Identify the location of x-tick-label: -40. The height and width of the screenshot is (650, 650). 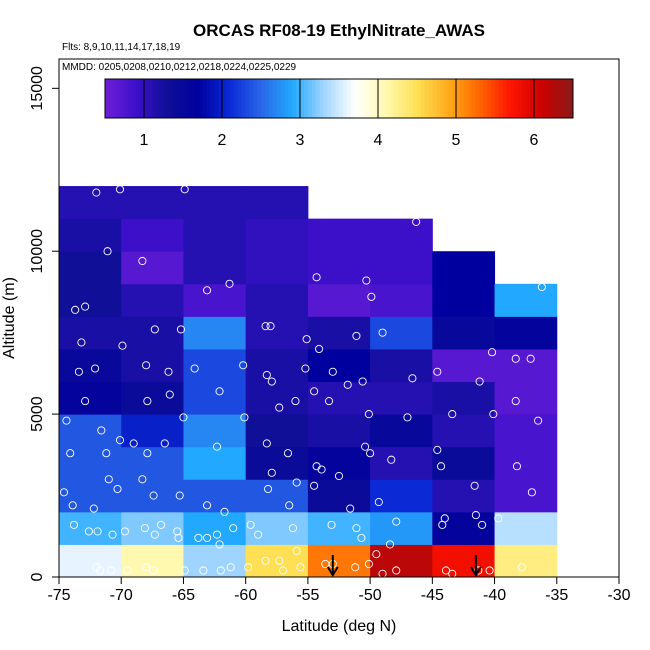
(494, 595).